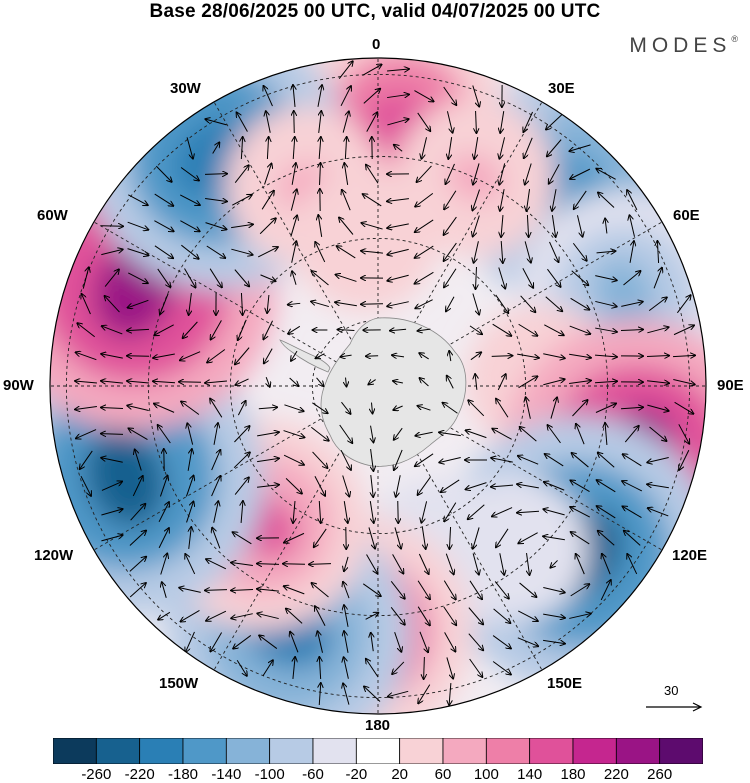 This screenshot has width=750, height=783. I want to click on lon-label-90w: 90W, so click(18, 385).